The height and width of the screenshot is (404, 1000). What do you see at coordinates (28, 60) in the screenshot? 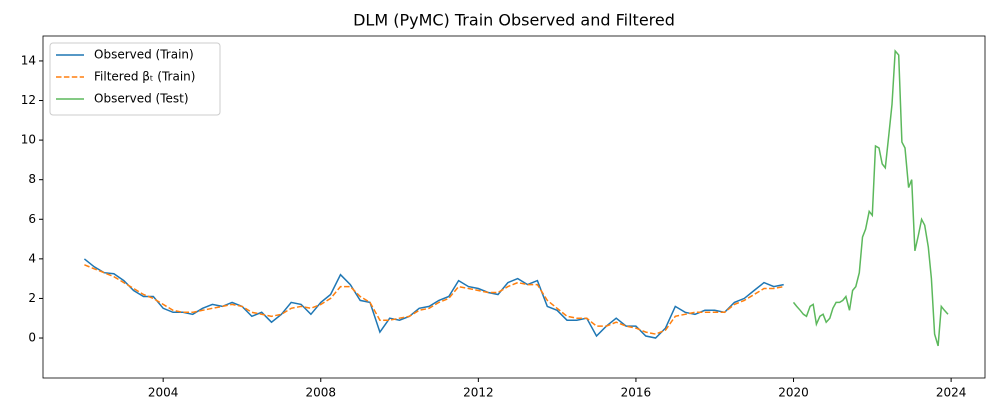
I see `y-tick-label: 14` at bounding box center [28, 60].